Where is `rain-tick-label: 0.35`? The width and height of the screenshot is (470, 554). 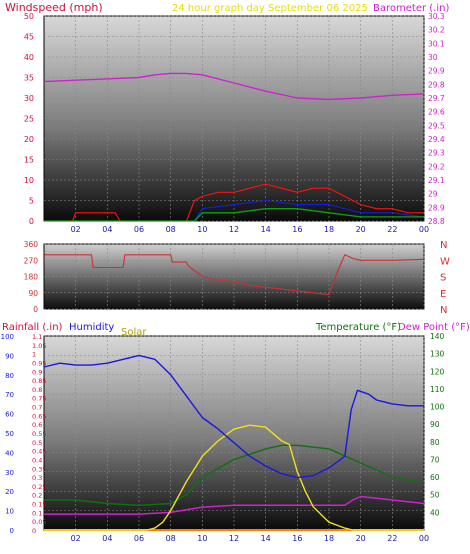 rain-tick-label: 0.35 is located at coordinates (39, 469).